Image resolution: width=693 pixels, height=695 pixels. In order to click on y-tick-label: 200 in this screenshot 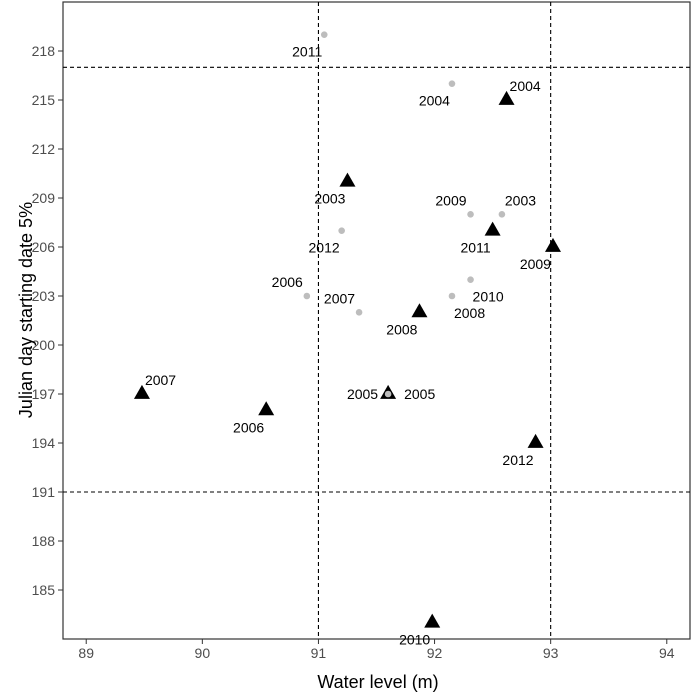, I will do `click(44, 345)`.